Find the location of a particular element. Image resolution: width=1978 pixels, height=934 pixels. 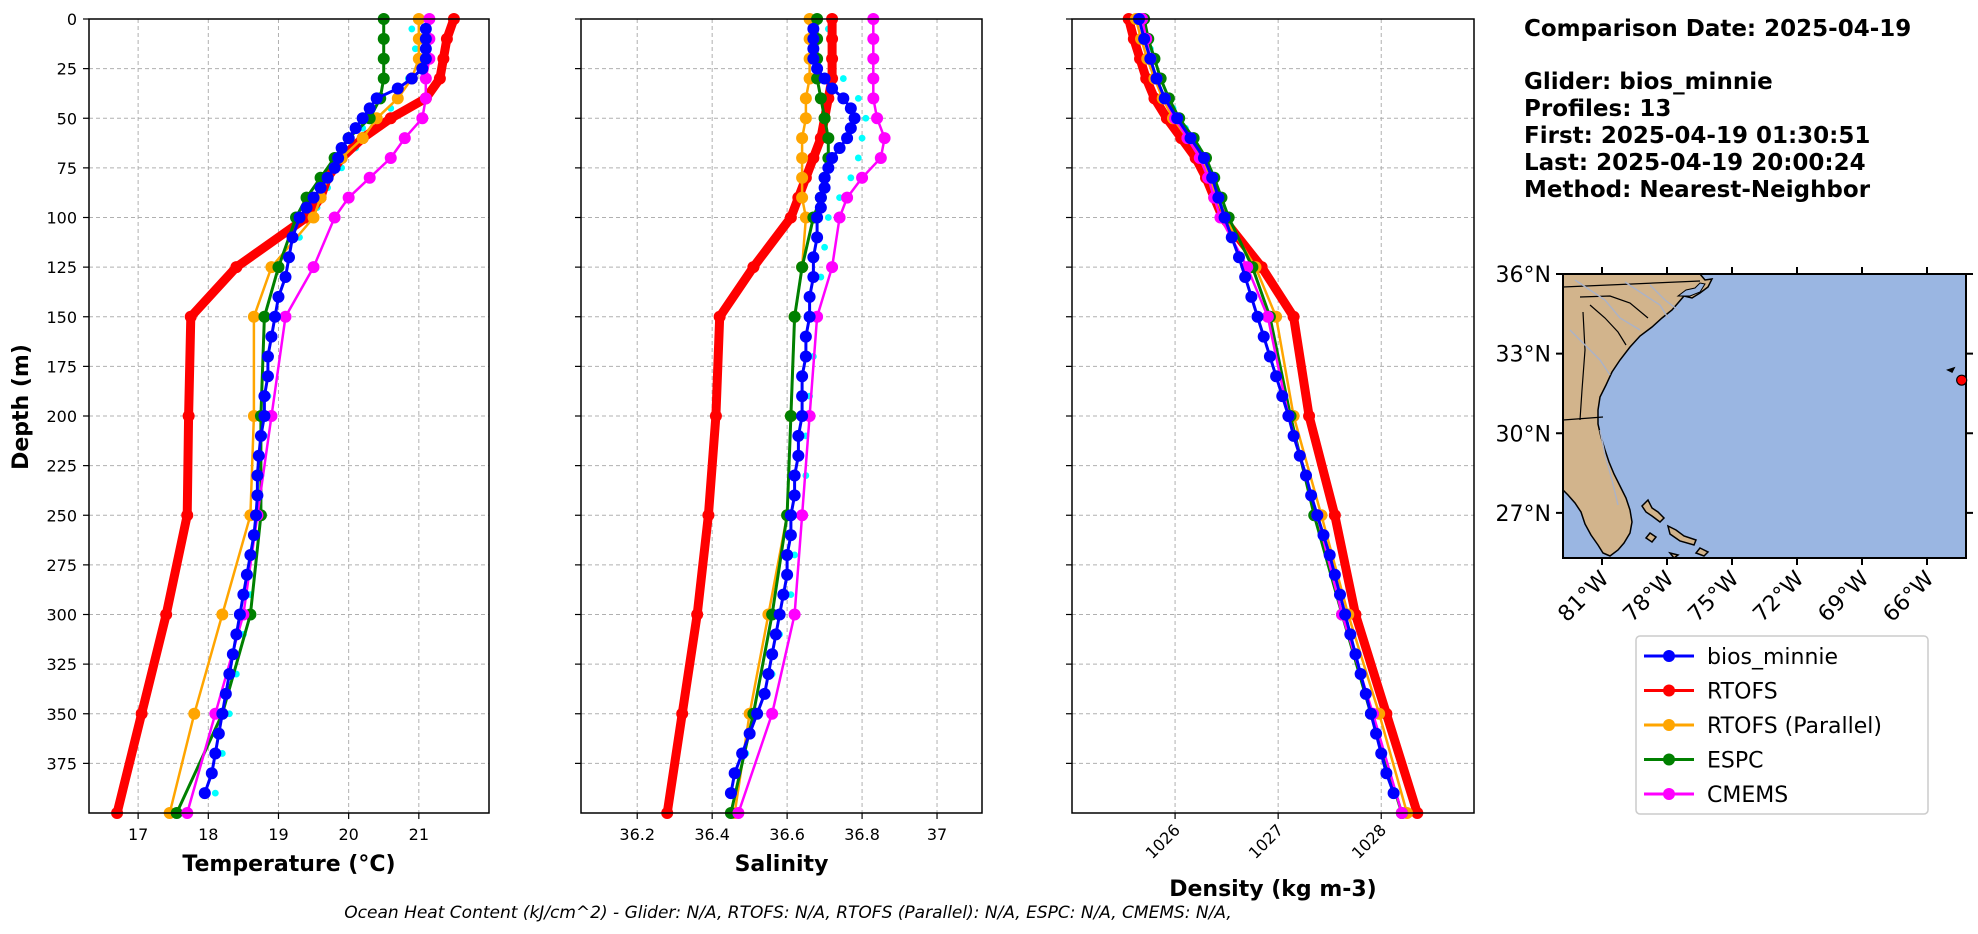

y-axis-label: Depth (m) is located at coordinates (21, 407).